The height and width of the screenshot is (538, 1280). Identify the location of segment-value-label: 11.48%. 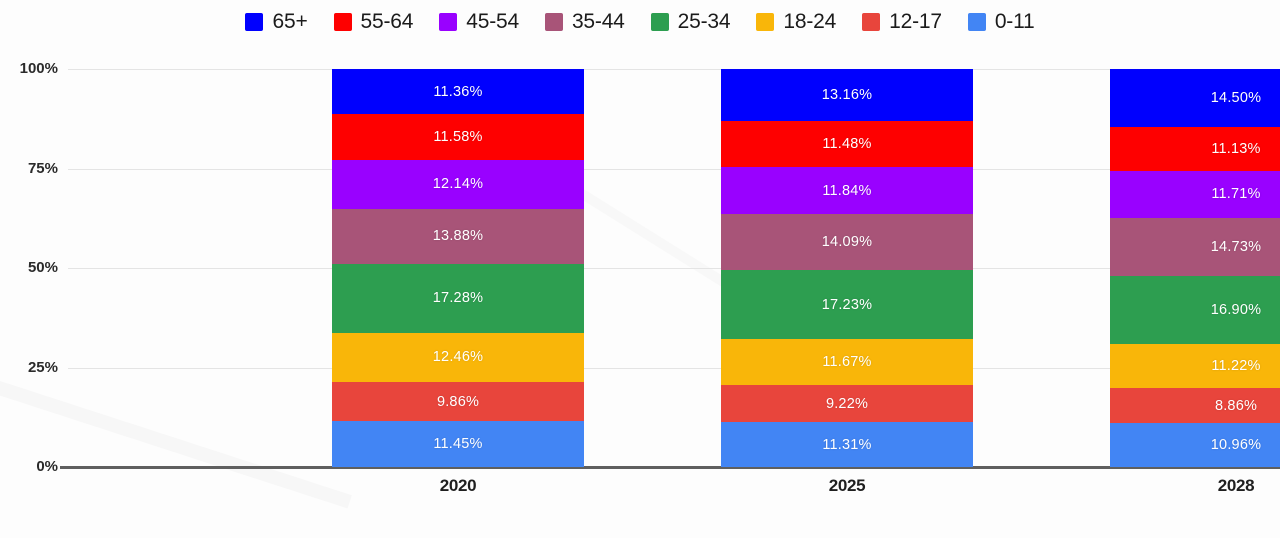
(847, 144).